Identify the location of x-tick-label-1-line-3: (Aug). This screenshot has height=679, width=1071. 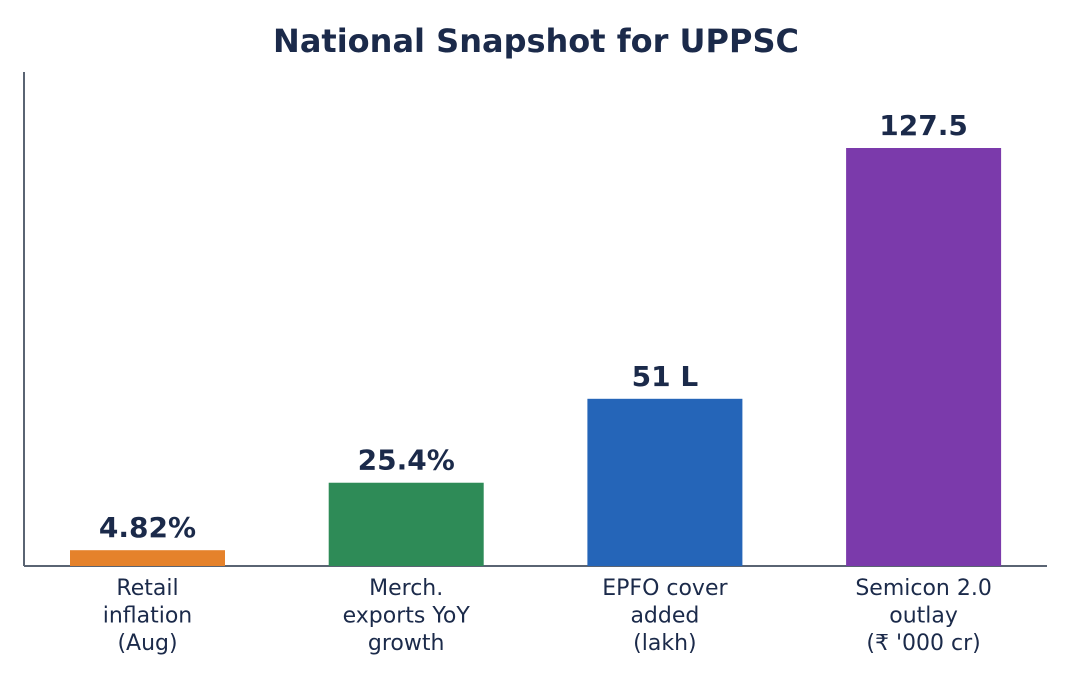
(147, 643).